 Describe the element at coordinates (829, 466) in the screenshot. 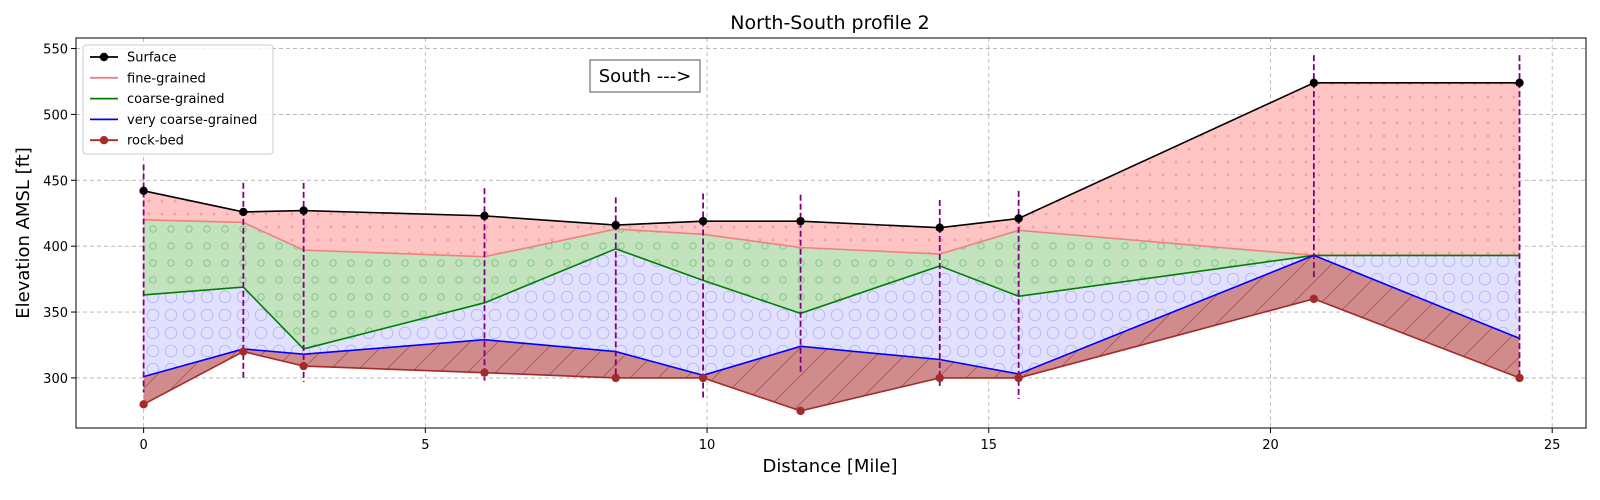

I see `x-axis-label: Distance [Mile]` at that location.